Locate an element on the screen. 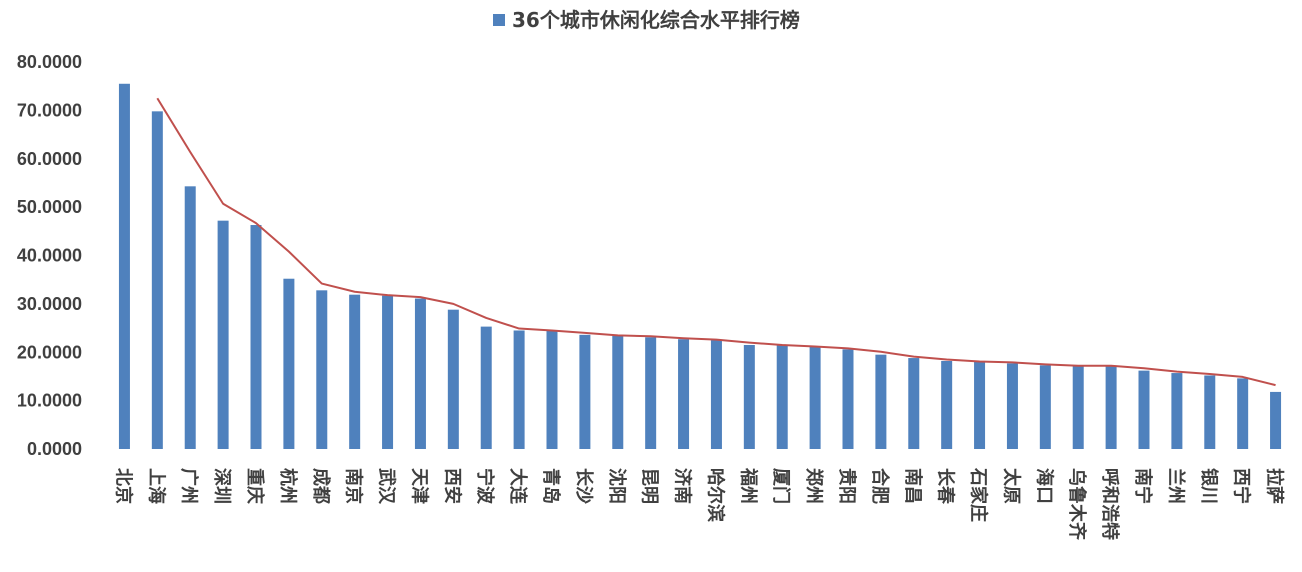 The height and width of the screenshot is (572, 1302). x-tick-label: 上海 is located at coordinates (156, 486).